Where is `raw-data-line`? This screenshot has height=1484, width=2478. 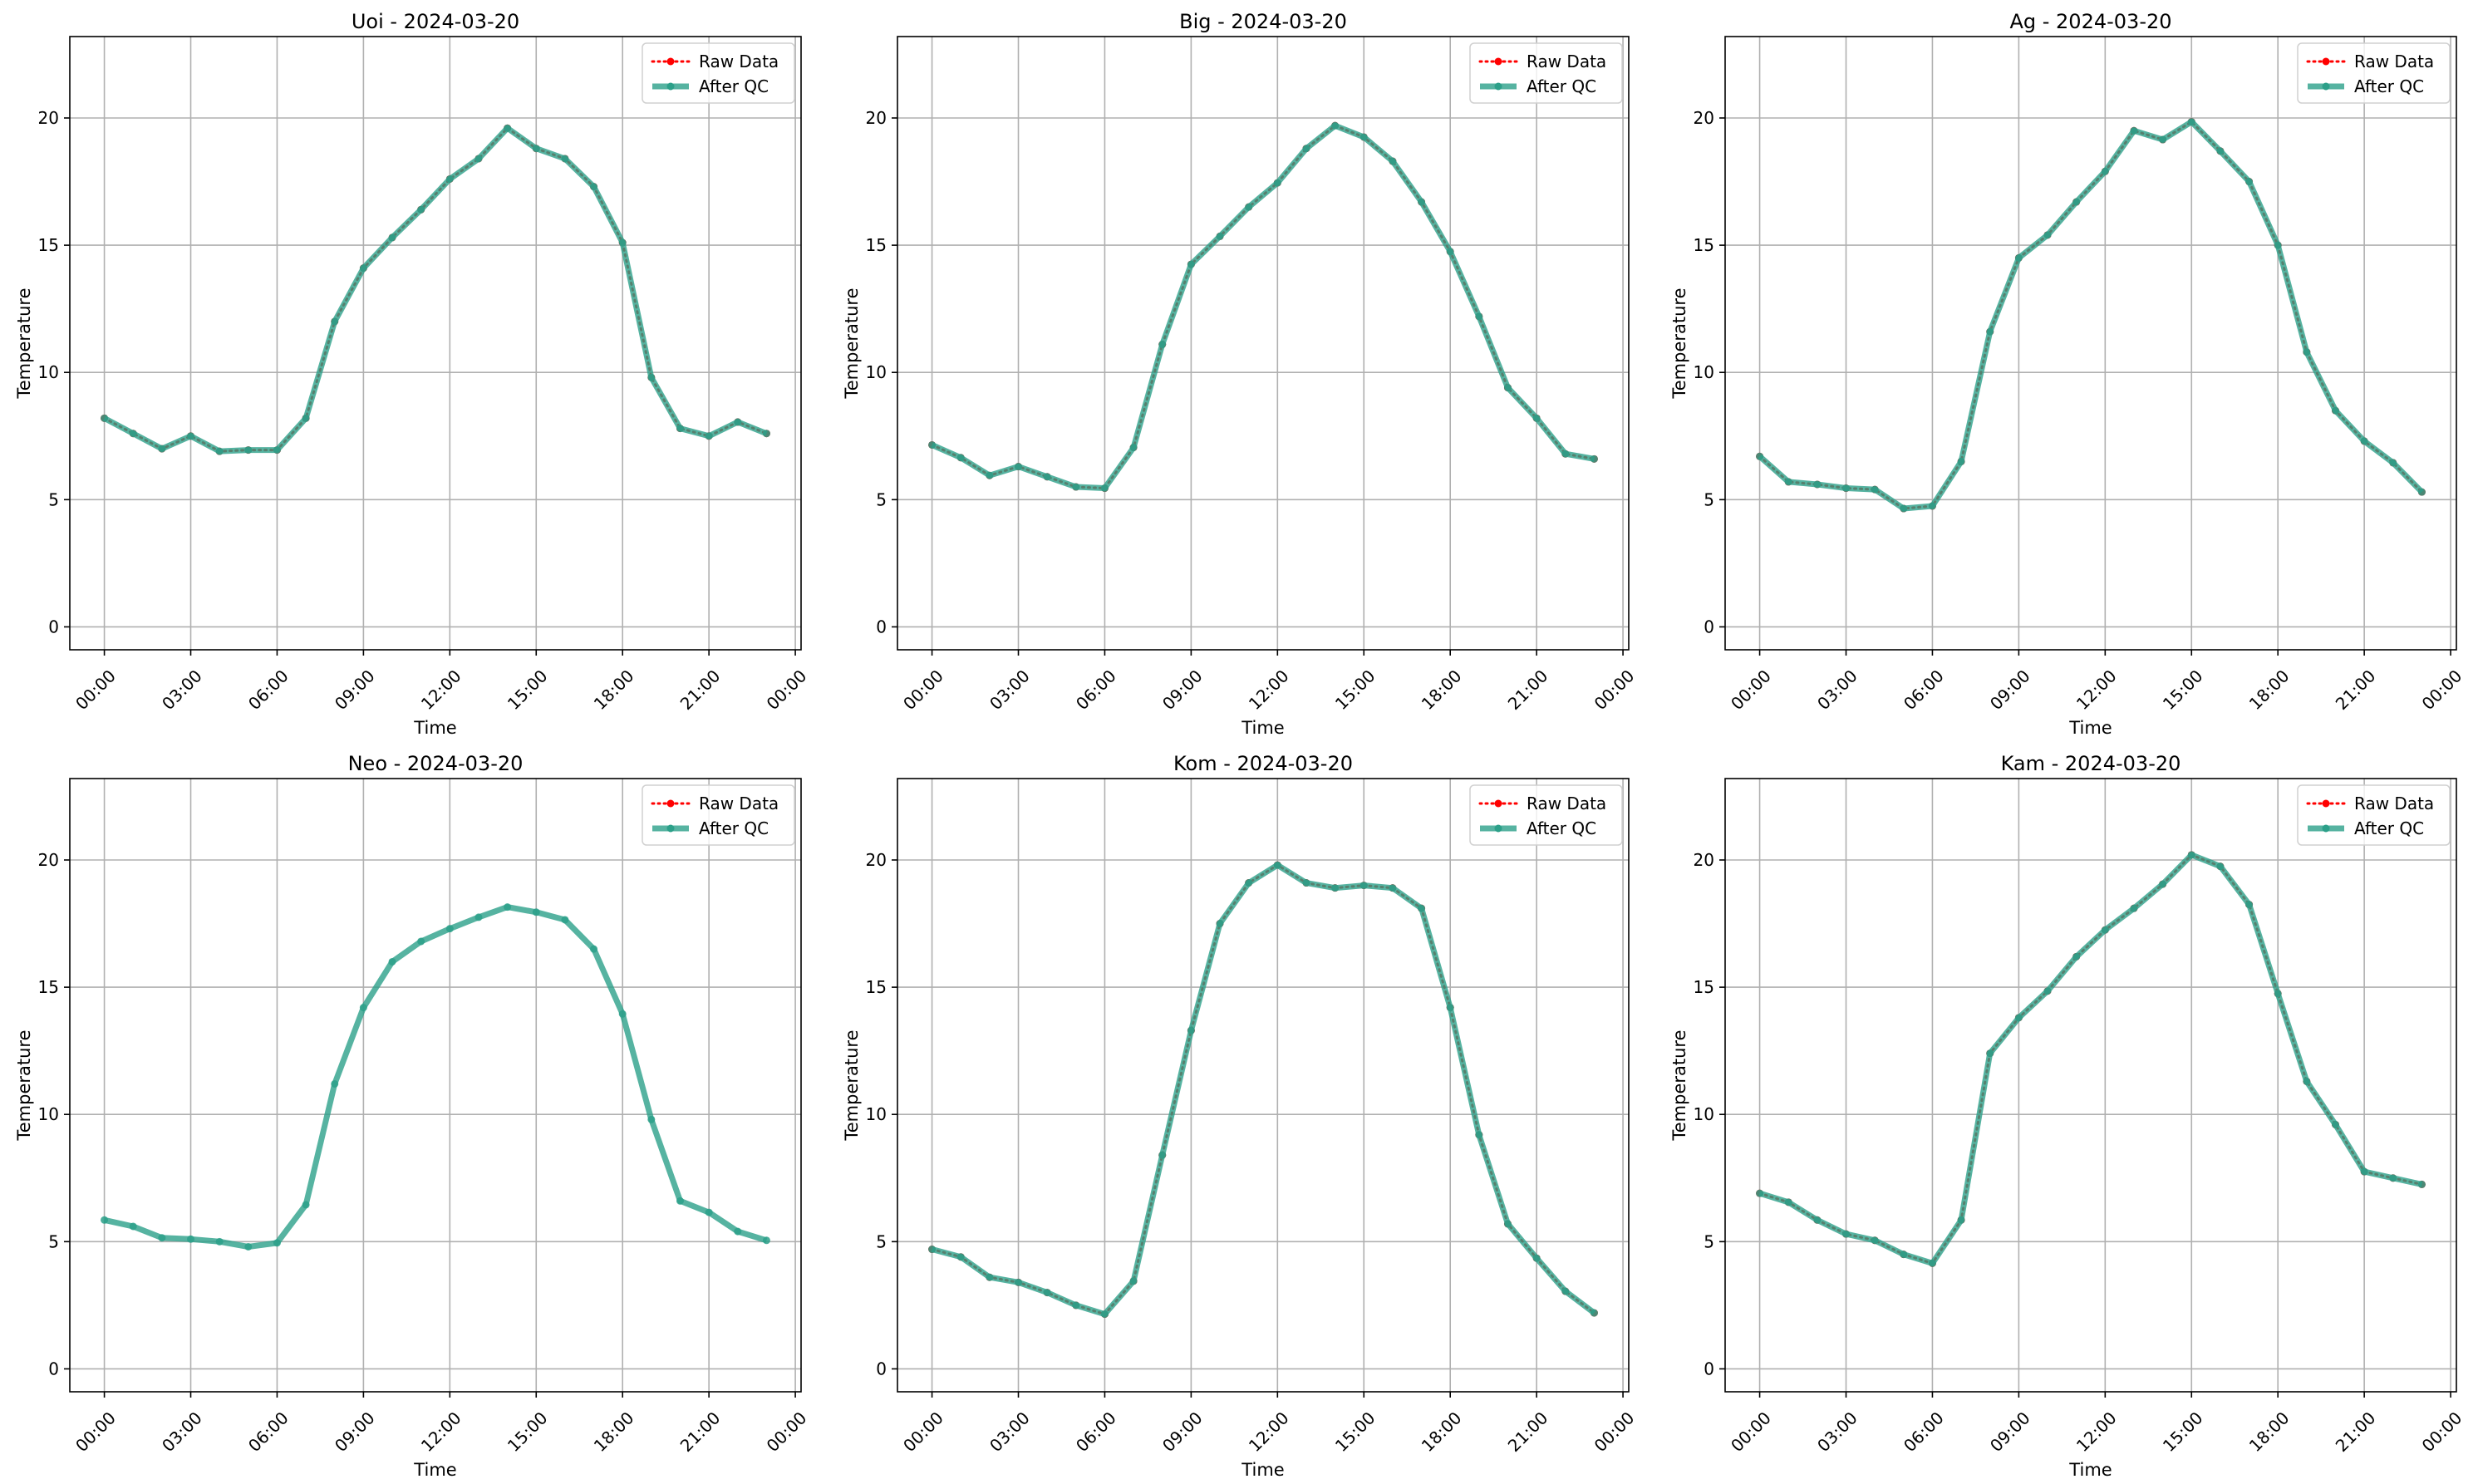
raw-data-line is located at coordinates (2090, 315).